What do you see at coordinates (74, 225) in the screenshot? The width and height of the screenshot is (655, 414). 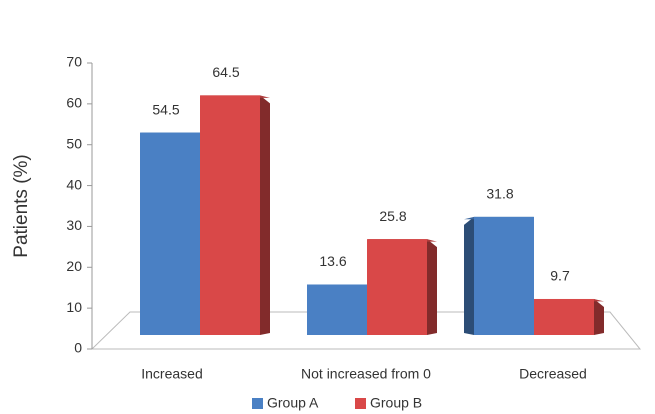 I see `y-tick-label: 30` at bounding box center [74, 225].